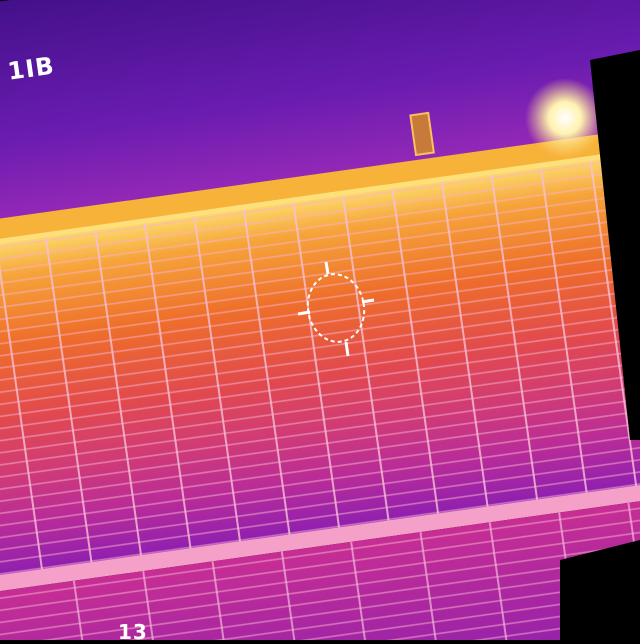 The height and width of the screenshot is (644, 640). Describe the element at coordinates (133, 632) in the screenshot. I see `overlay-label-bottom: 13` at that location.